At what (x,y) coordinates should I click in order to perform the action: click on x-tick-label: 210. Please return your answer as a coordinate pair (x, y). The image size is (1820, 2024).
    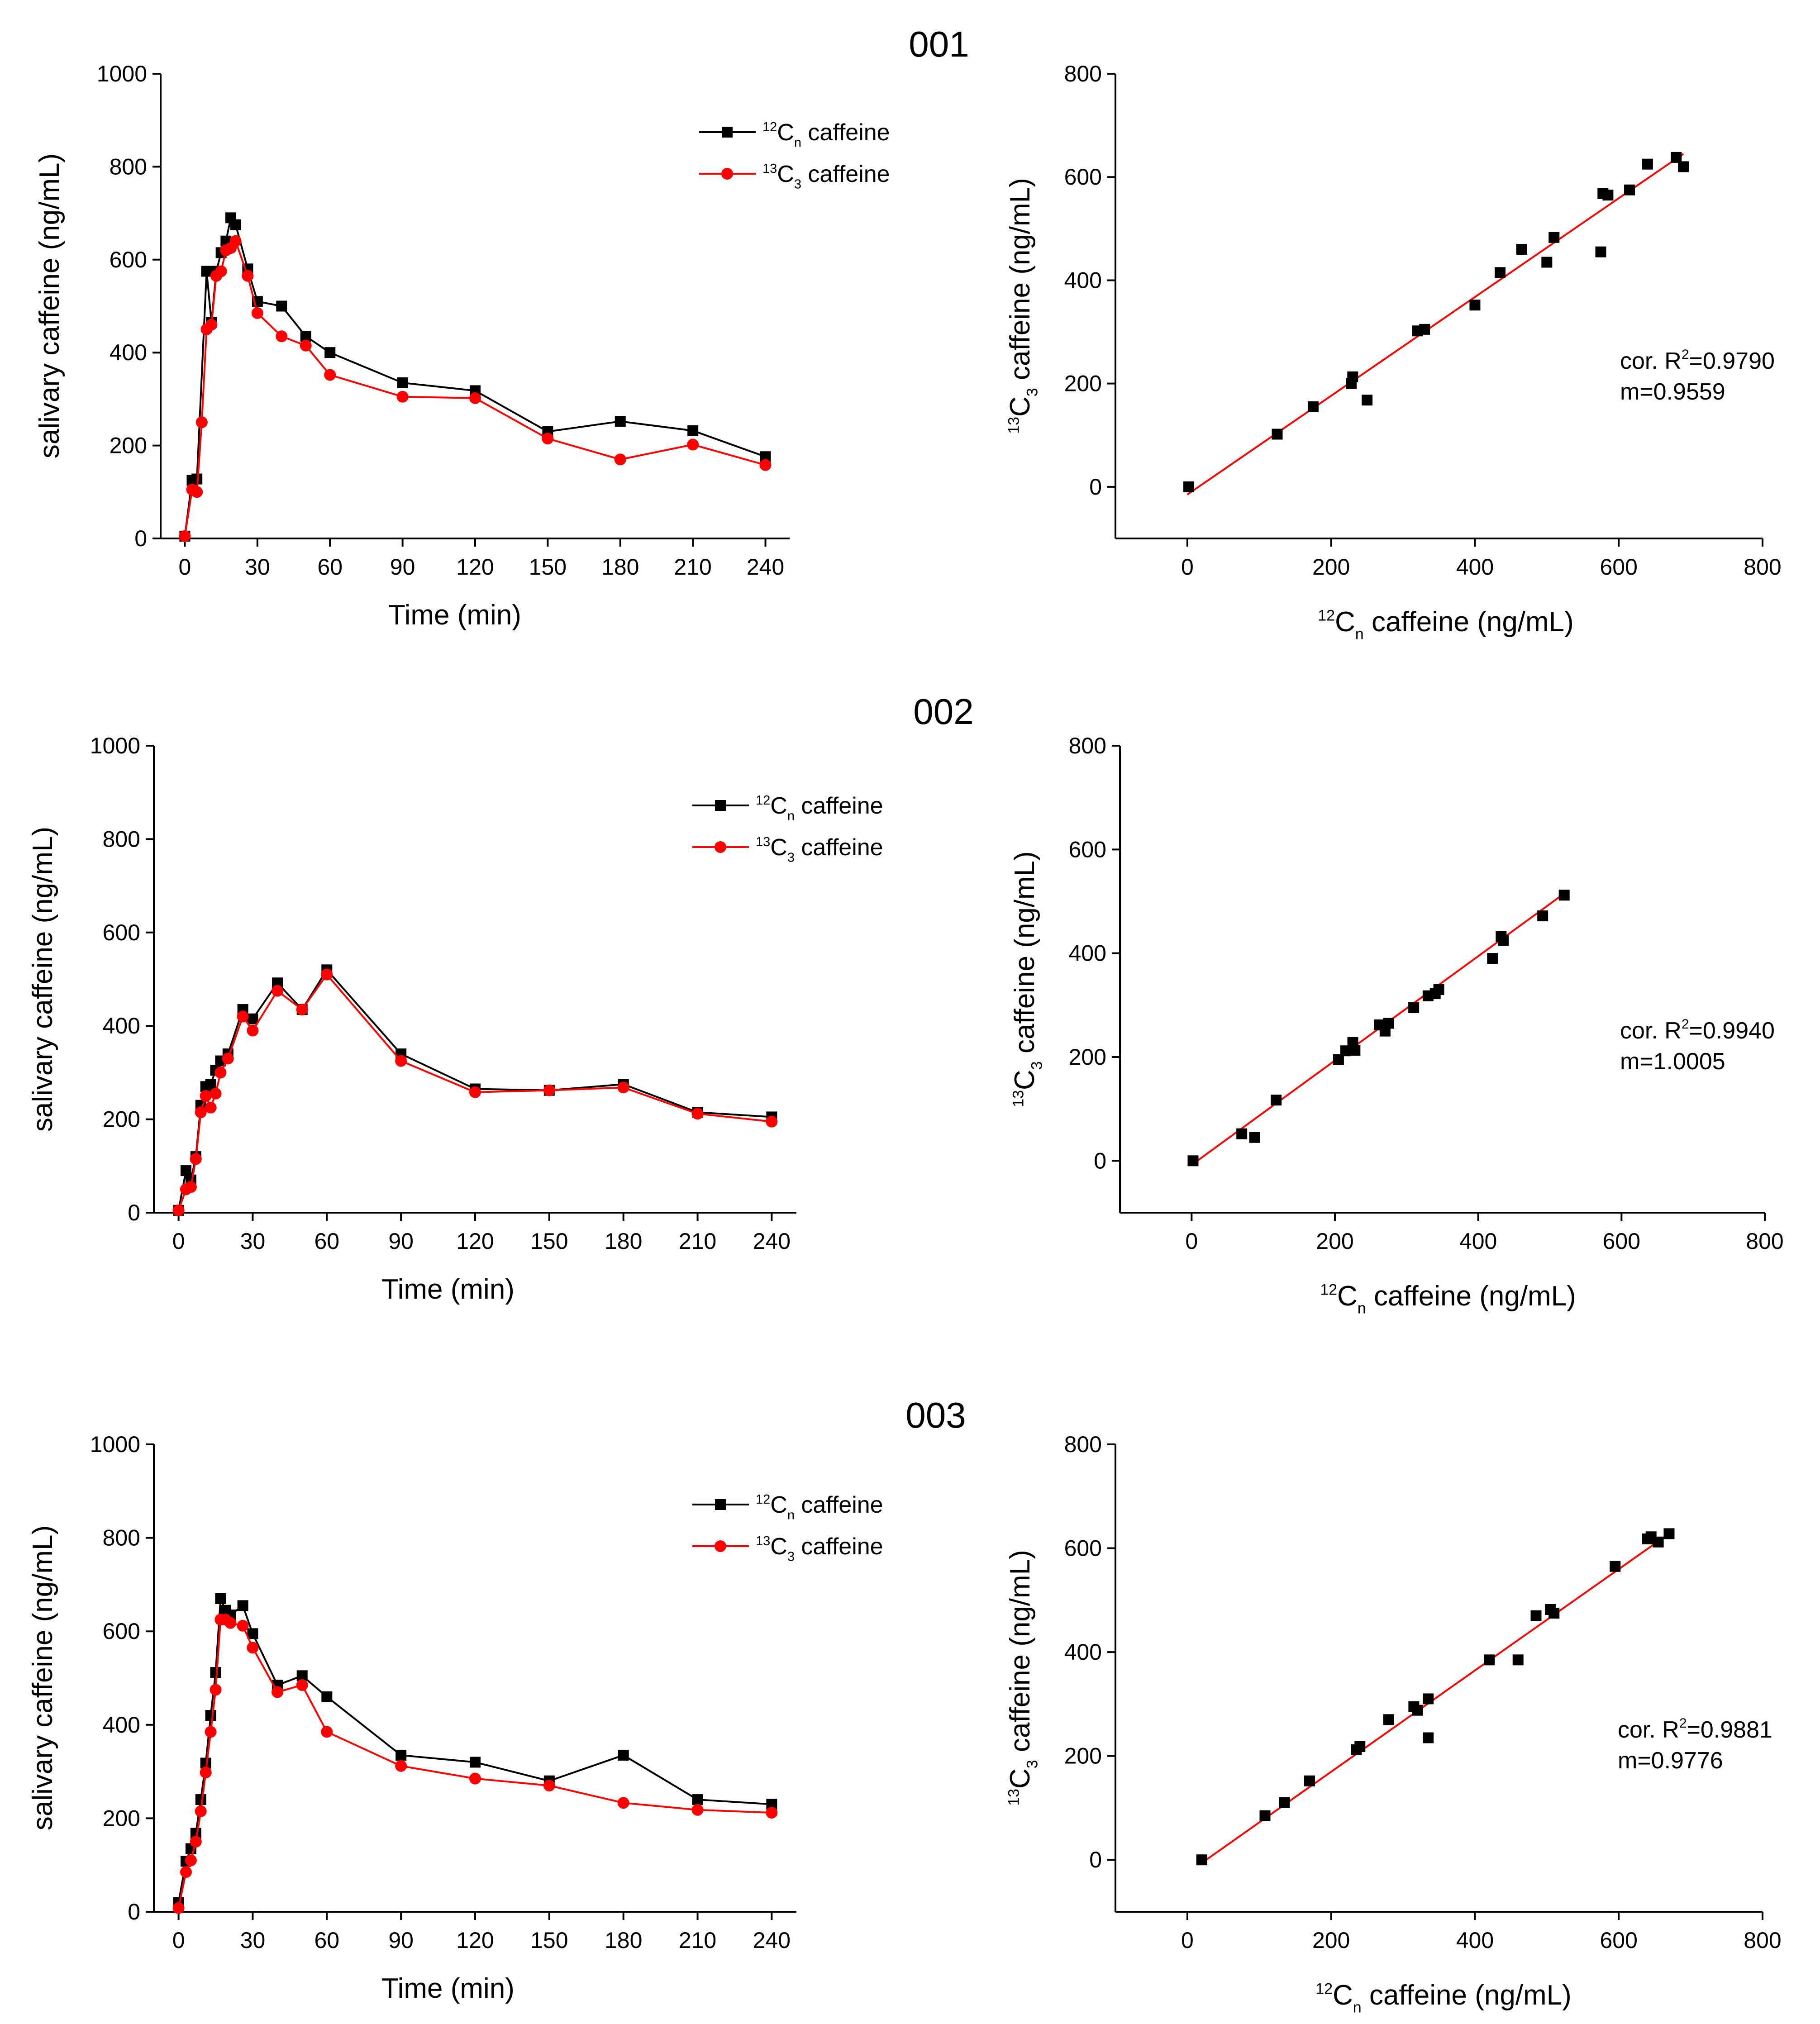
    Looking at the image, I should click on (697, 1940).